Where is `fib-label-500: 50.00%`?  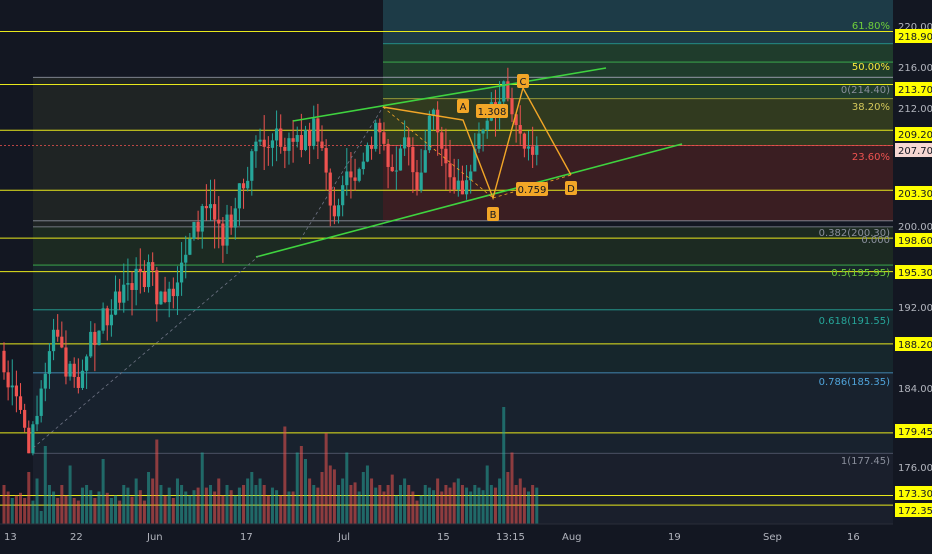 fib-label-500: 50.00% is located at coordinates (871, 67).